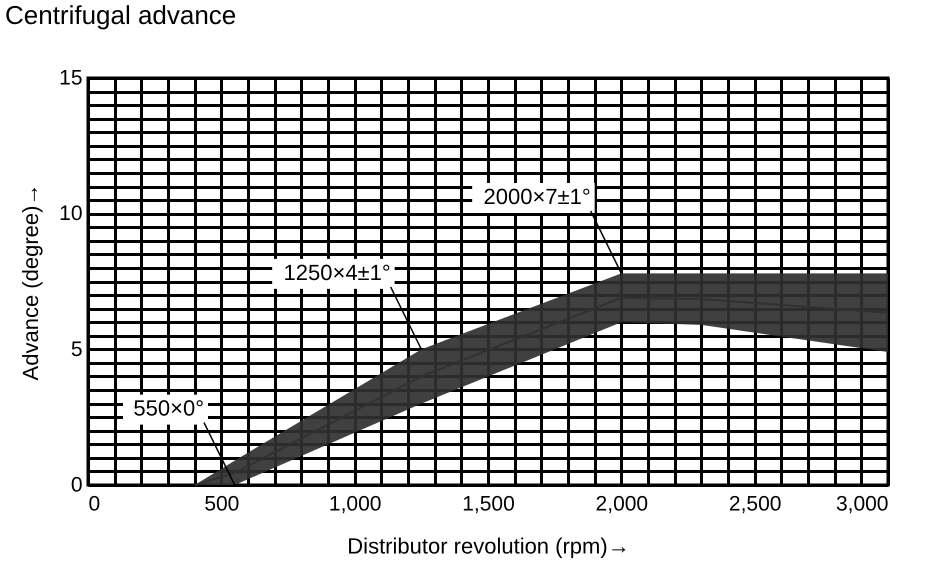  Describe the element at coordinates (120, 15) in the screenshot. I see `chart-title: Centrifugal advance` at that location.